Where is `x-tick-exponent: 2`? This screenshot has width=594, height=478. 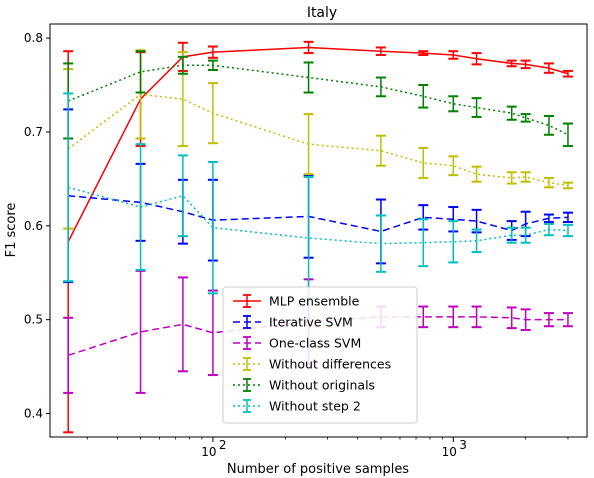
x-tick-exponent: 2 is located at coordinates (223, 445).